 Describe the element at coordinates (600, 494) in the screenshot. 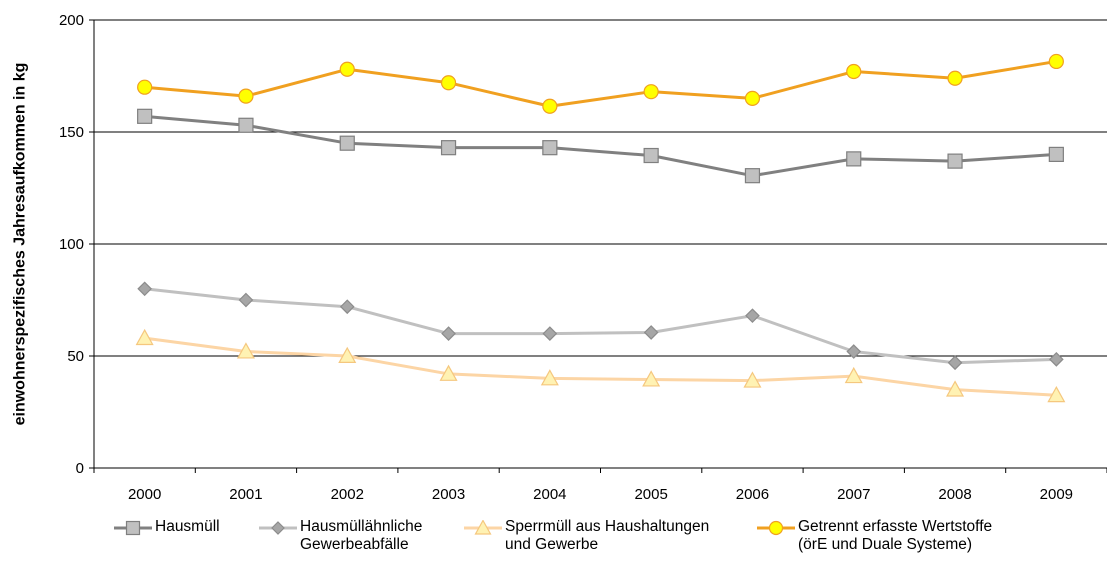

I see `x-tick-labels: 2000 2001 2002 2003 2004 2005 2006 2007 2008 2009` at that location.